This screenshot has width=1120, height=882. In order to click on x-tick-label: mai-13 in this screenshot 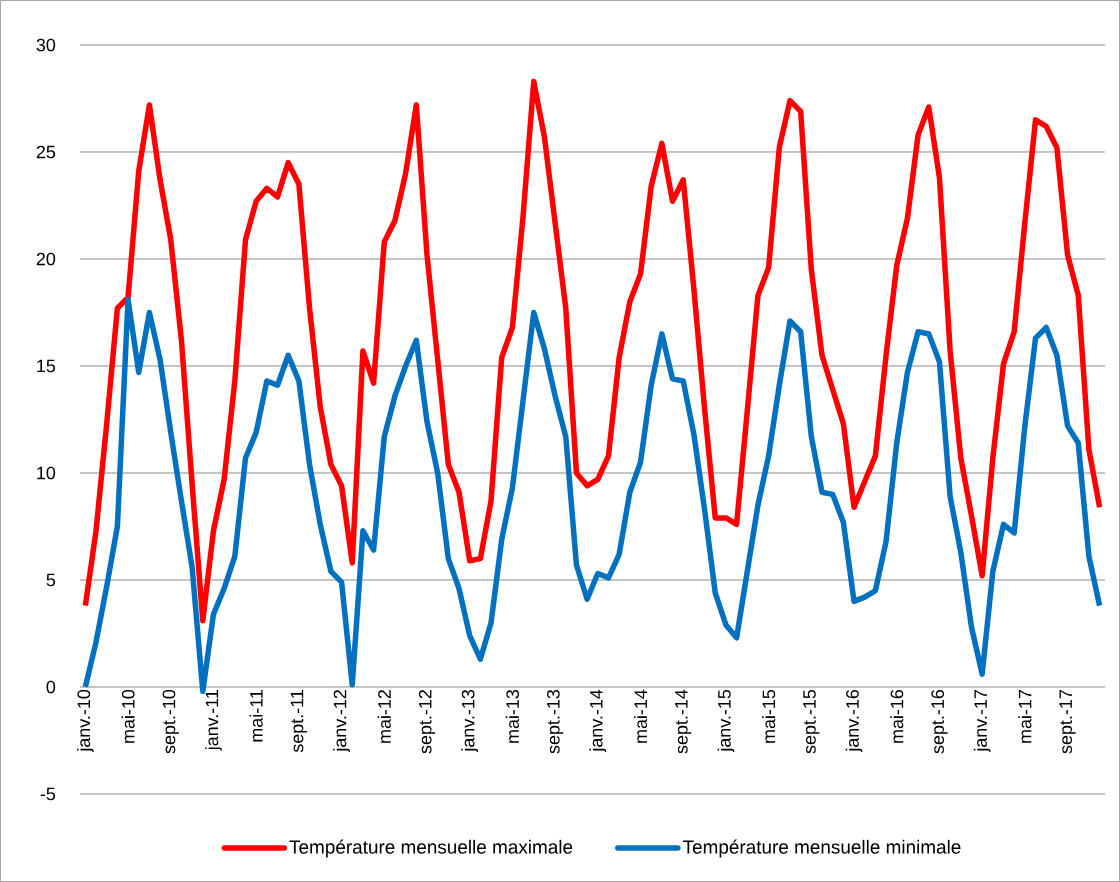, I will do `click(512, 716)`.